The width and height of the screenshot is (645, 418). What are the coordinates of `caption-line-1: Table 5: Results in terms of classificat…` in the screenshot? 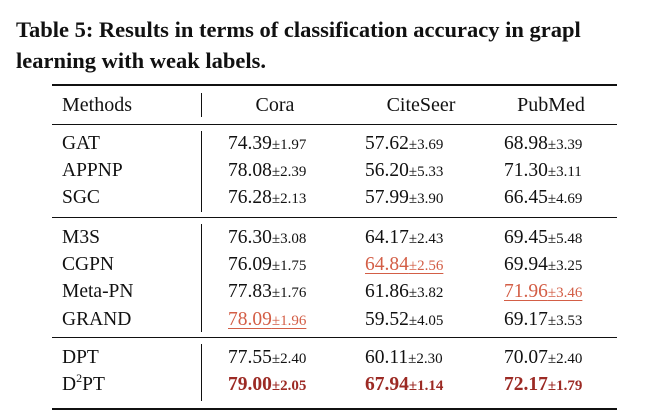 It's located at (298, 29).